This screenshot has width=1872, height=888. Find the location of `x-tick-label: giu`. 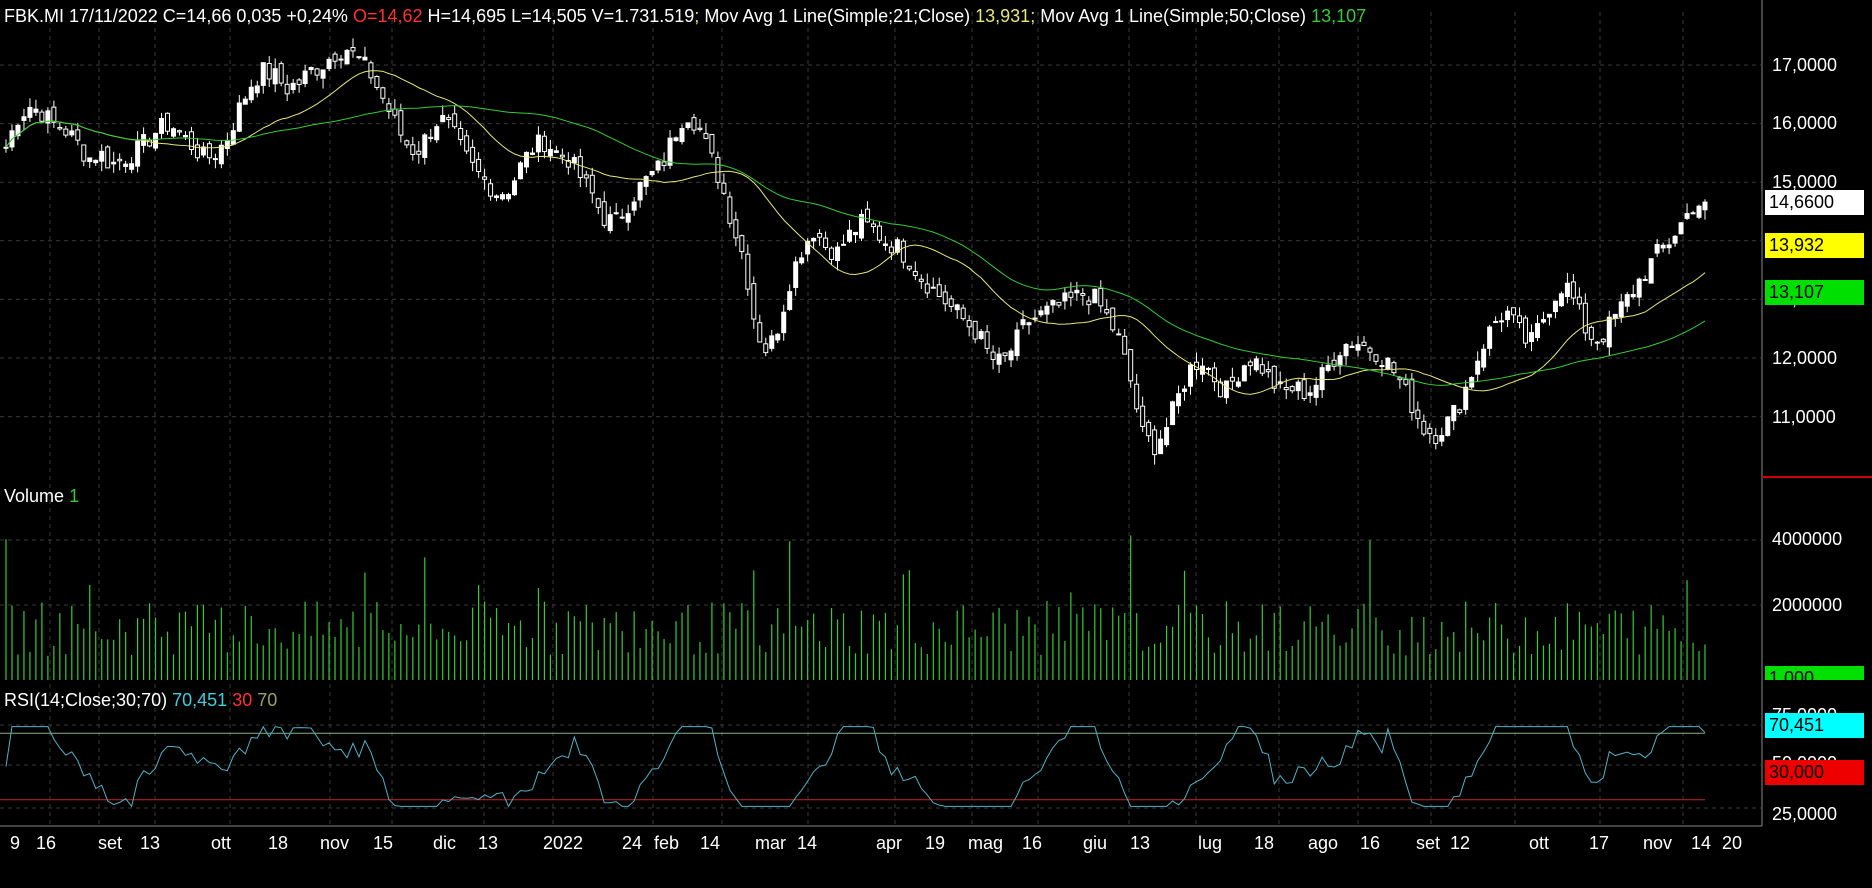

x-tick-label: giu is located at coordinates (1095, 843).